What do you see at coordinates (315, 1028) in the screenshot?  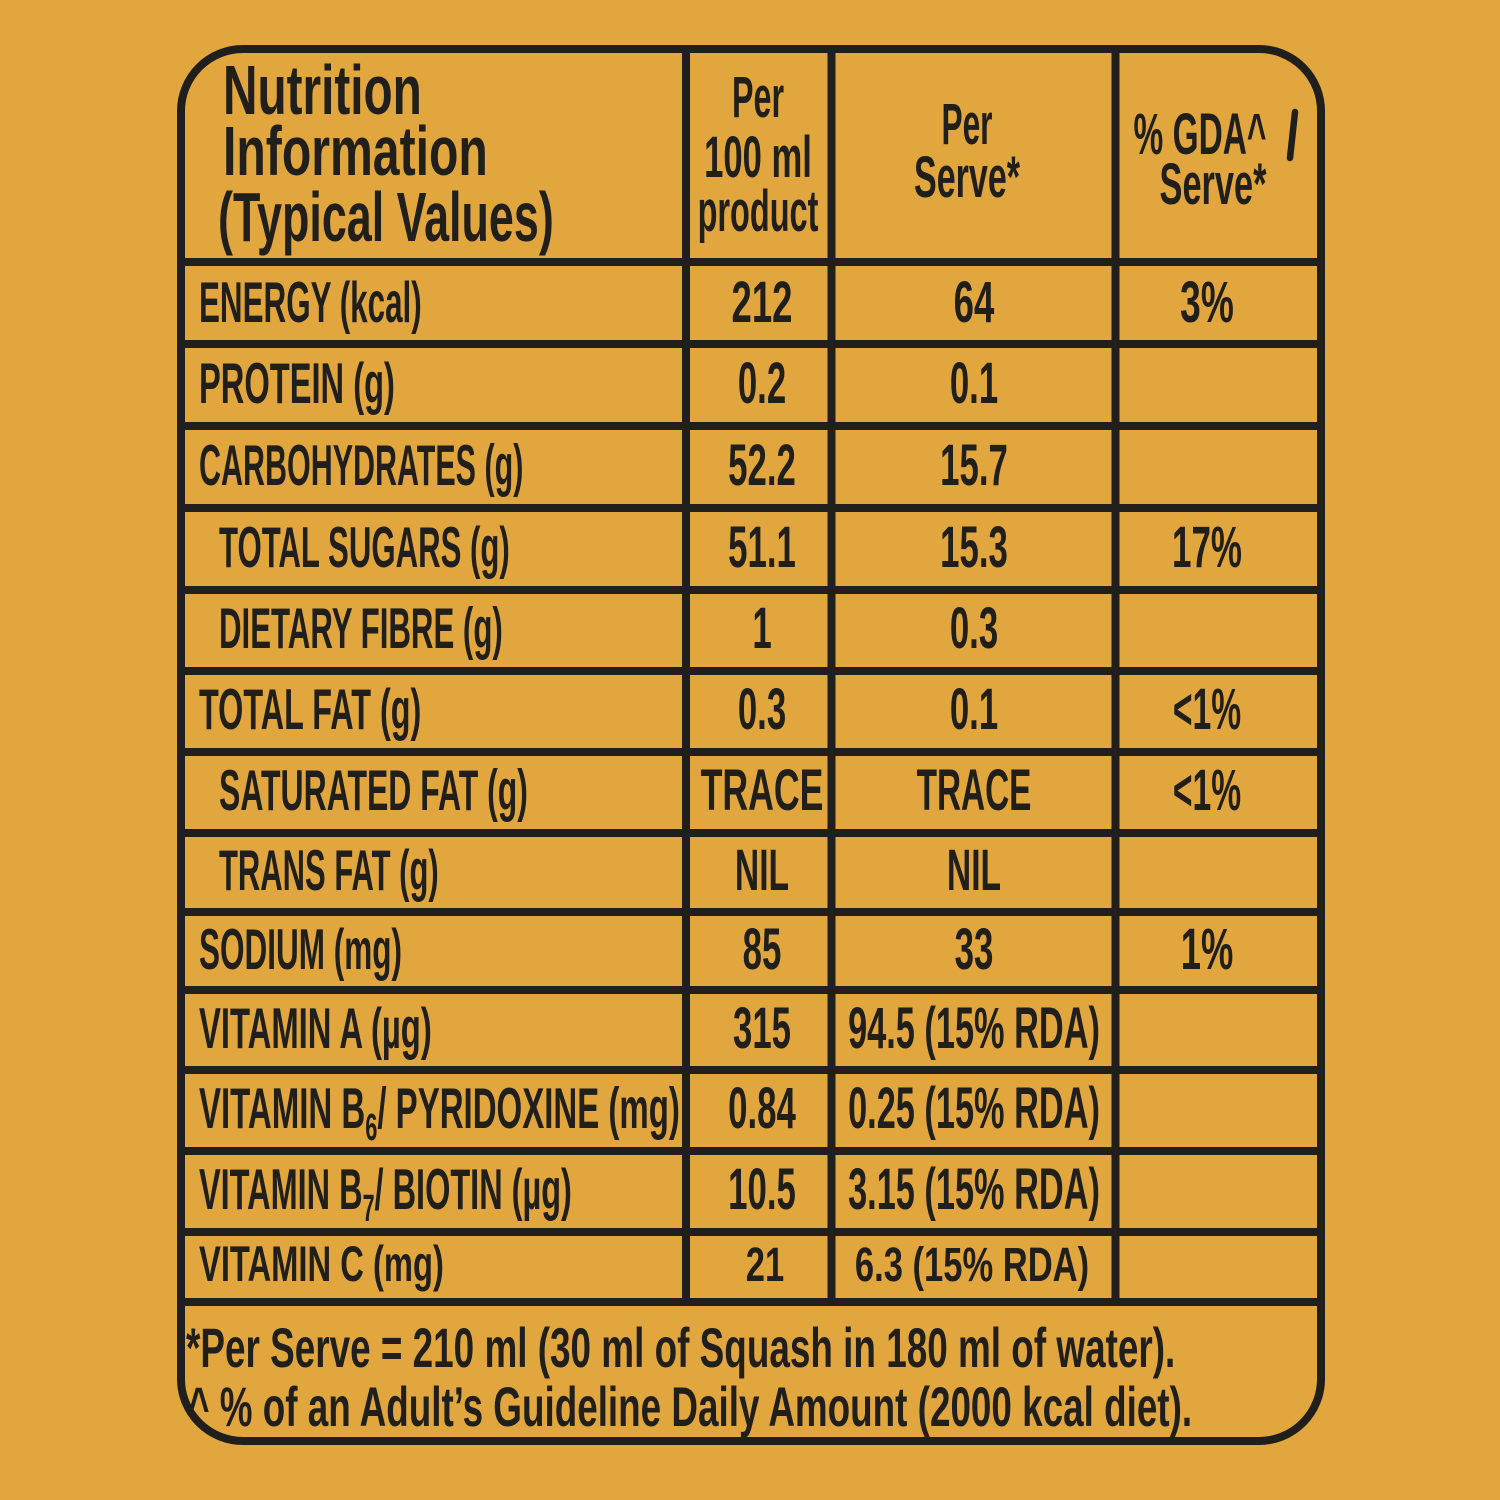 I see `svg-text: VITAMIN A (µg)` at bounding box center [315, 1028].